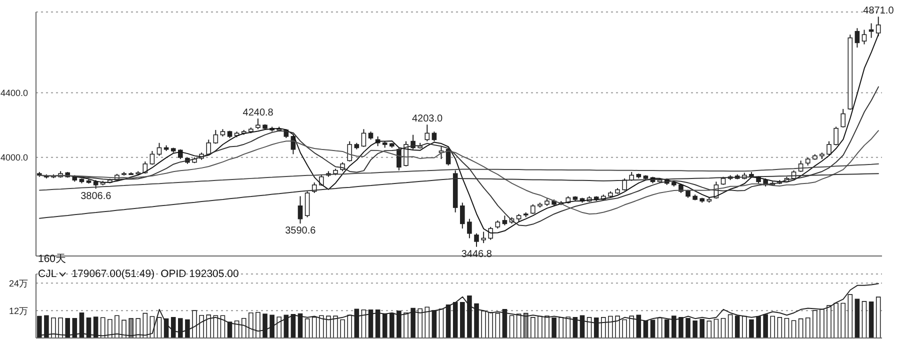  I want to click on annotation: 3590.6, so click(300, 231).